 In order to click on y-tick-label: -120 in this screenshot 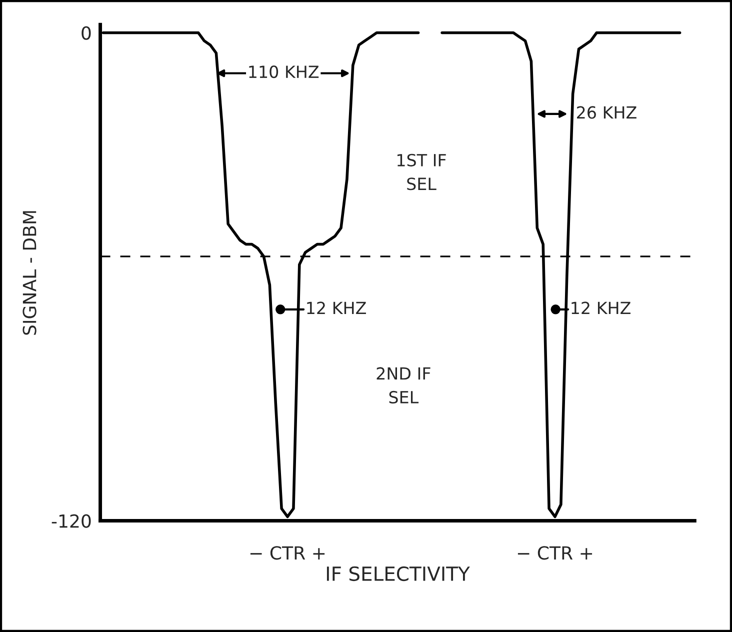, I will do `click(71, 521)`.